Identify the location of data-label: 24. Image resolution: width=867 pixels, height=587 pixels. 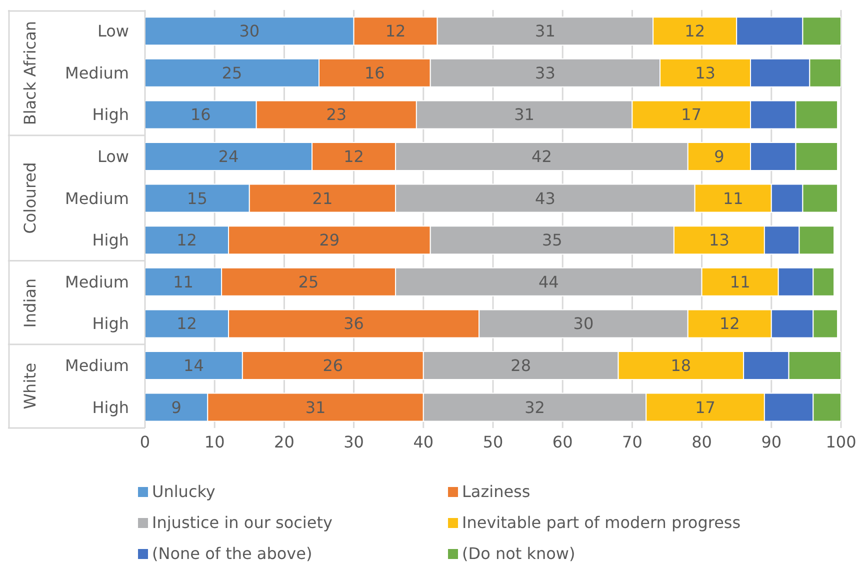
(228, 156).